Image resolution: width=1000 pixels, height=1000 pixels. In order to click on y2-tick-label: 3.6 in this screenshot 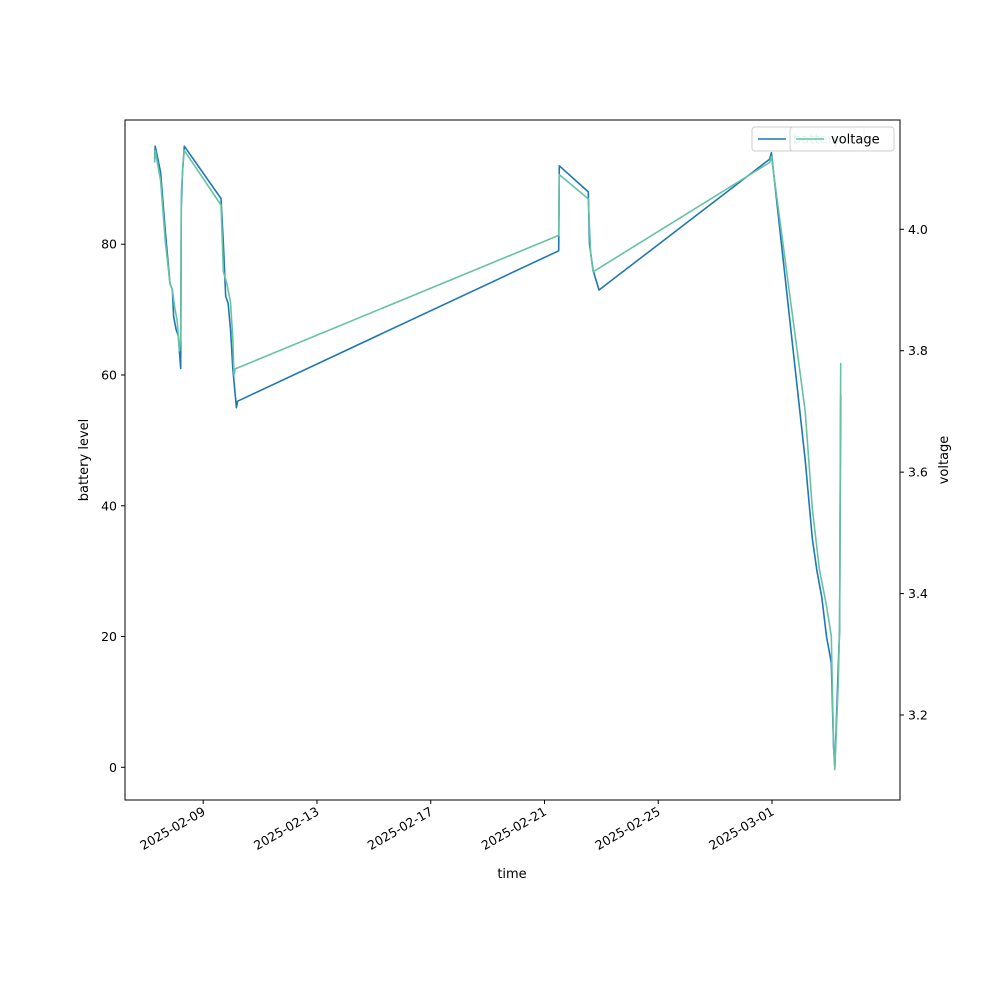, I will do `click(918, 472)`.